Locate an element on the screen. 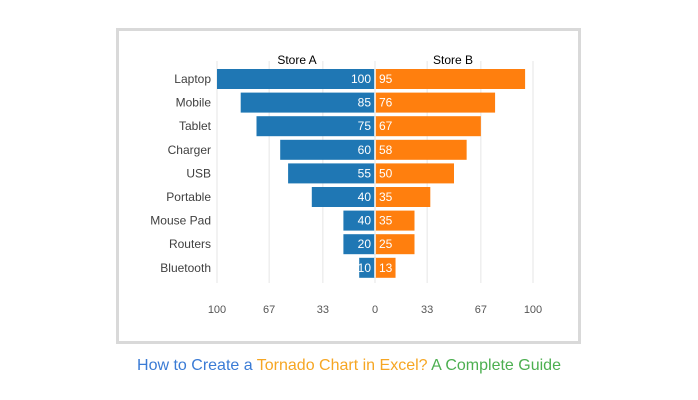  category-label: Portable is located at coordinates (188, 197).